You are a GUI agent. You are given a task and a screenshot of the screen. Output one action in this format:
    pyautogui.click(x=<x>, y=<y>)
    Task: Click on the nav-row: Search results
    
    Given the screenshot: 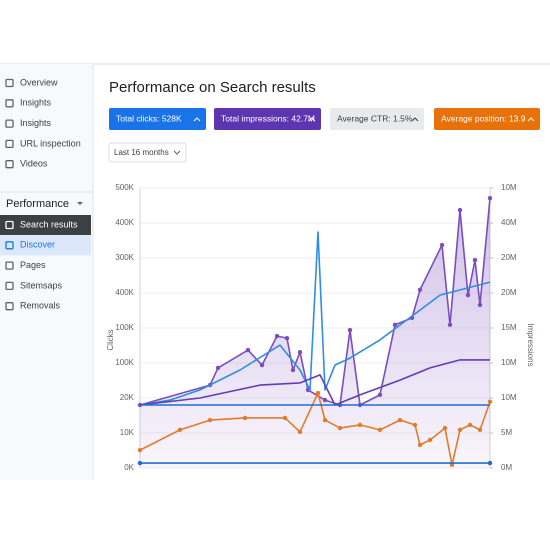 What is the action you would take?
    pyautogui.click(x=41, y=224)
    